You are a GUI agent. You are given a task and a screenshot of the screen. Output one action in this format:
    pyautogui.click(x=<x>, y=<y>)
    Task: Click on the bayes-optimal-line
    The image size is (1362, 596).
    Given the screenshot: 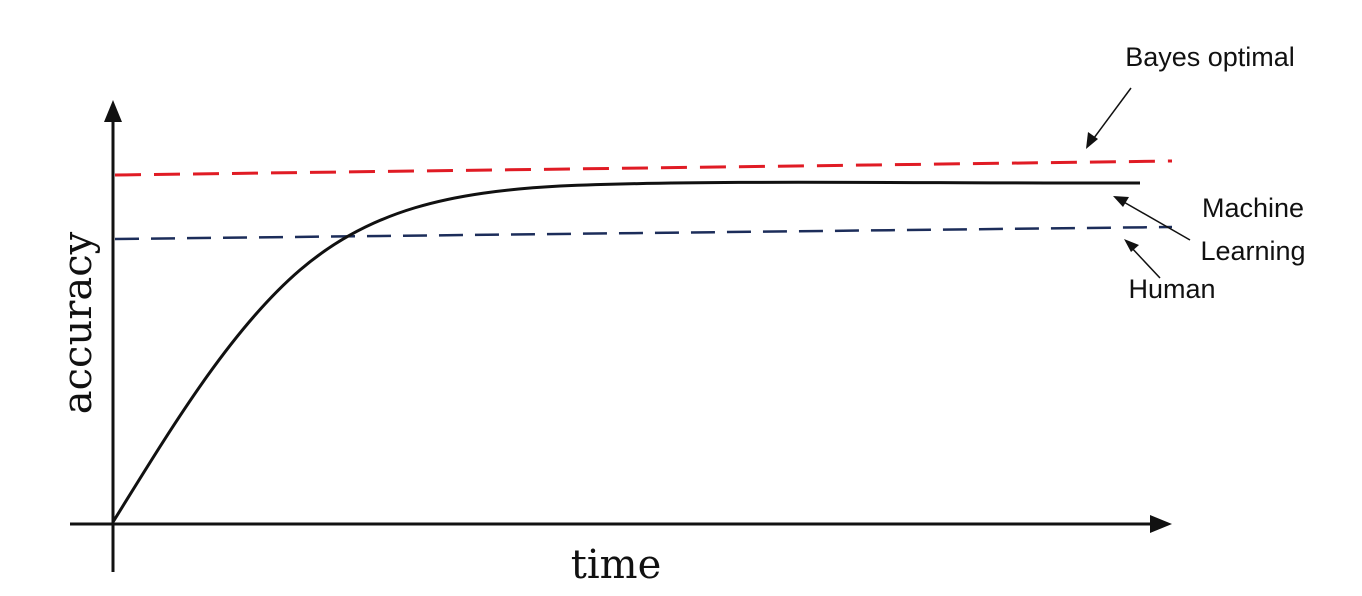 What is the action you would take?
    pyautogui.click(x=643, y=168)
    